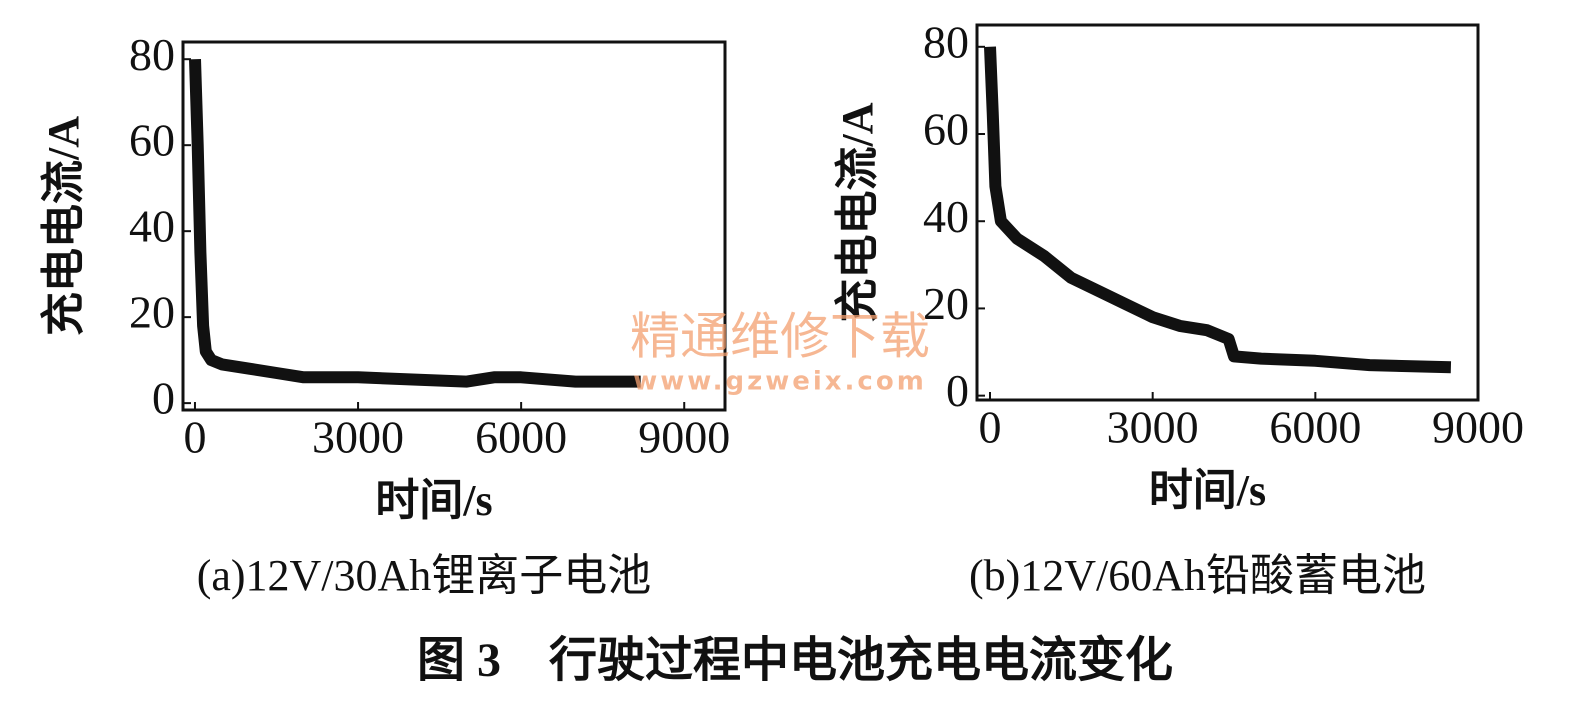 This screenshot has height=714, width=1585. Describe the element at coordinates (780, 382) in the screenshot. I see `watermark-url: www.gzweix.com` at that location.